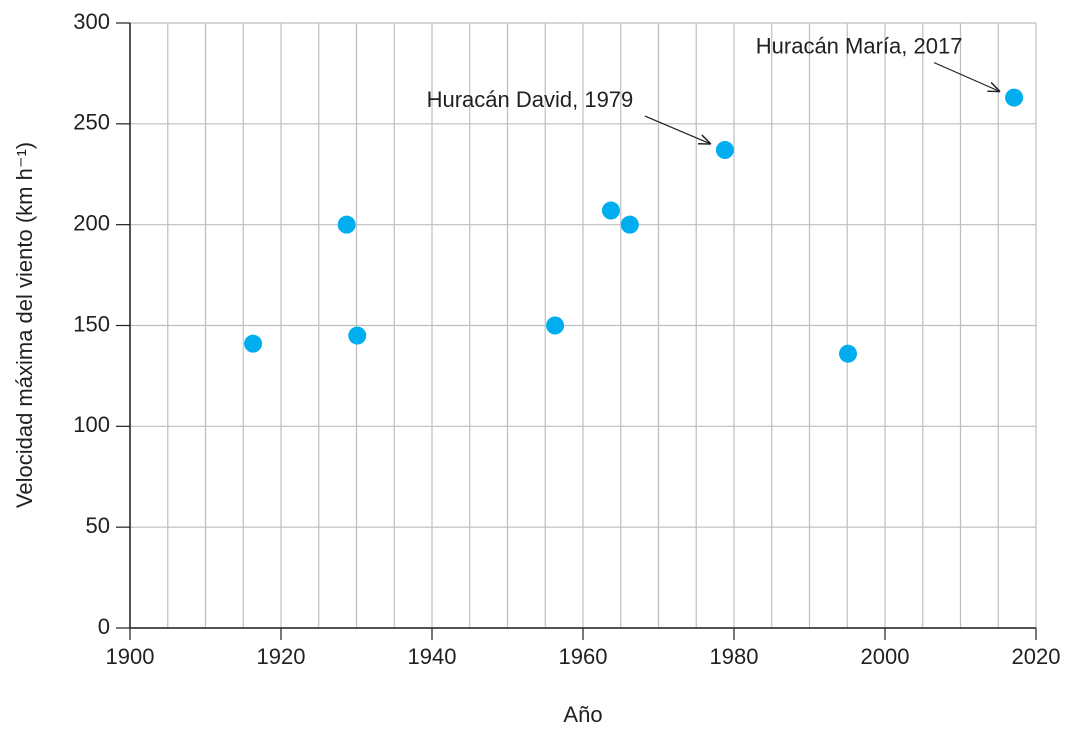  Describe the element at coordinates (583, 656) in the screenshot. I see `x-tick-label: 1960` at that location.